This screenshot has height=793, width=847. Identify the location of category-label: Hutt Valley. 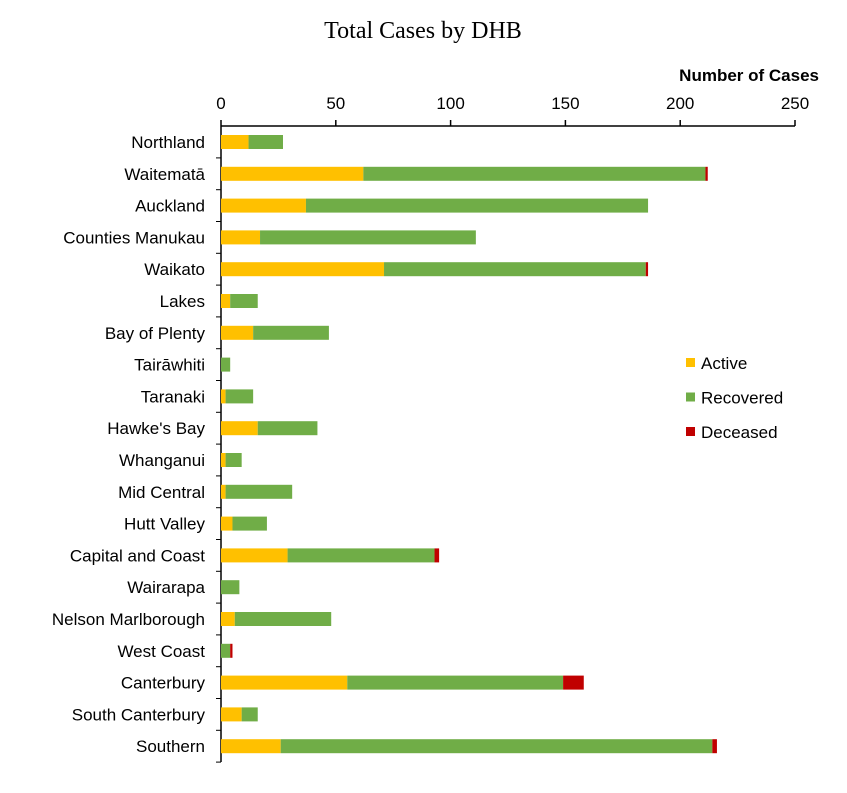
(164, 524).